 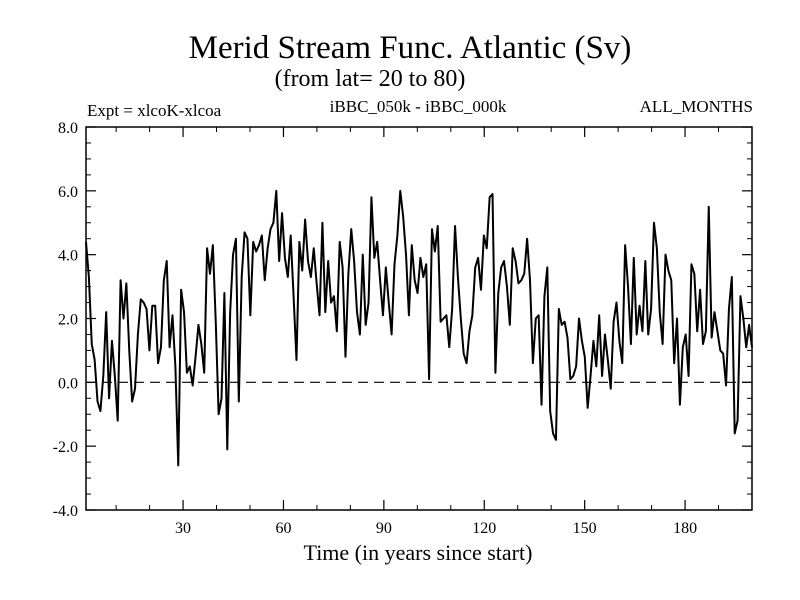 What do you see at coordinates (484, 528) in the screenshot?
I see `x-tick-label: 120` at bounding box center [484, 528].